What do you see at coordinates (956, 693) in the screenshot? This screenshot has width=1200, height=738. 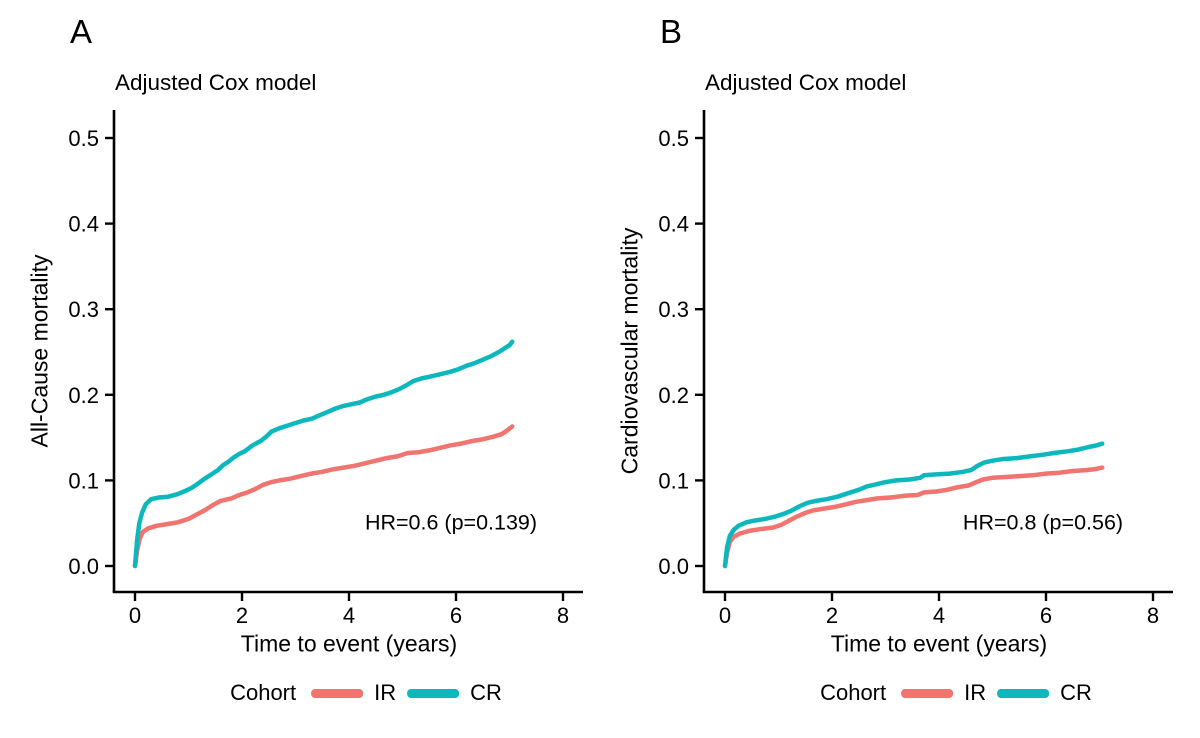 I see `panel-b-legend: Cohort IR CR` at bounding box center [956, 693].